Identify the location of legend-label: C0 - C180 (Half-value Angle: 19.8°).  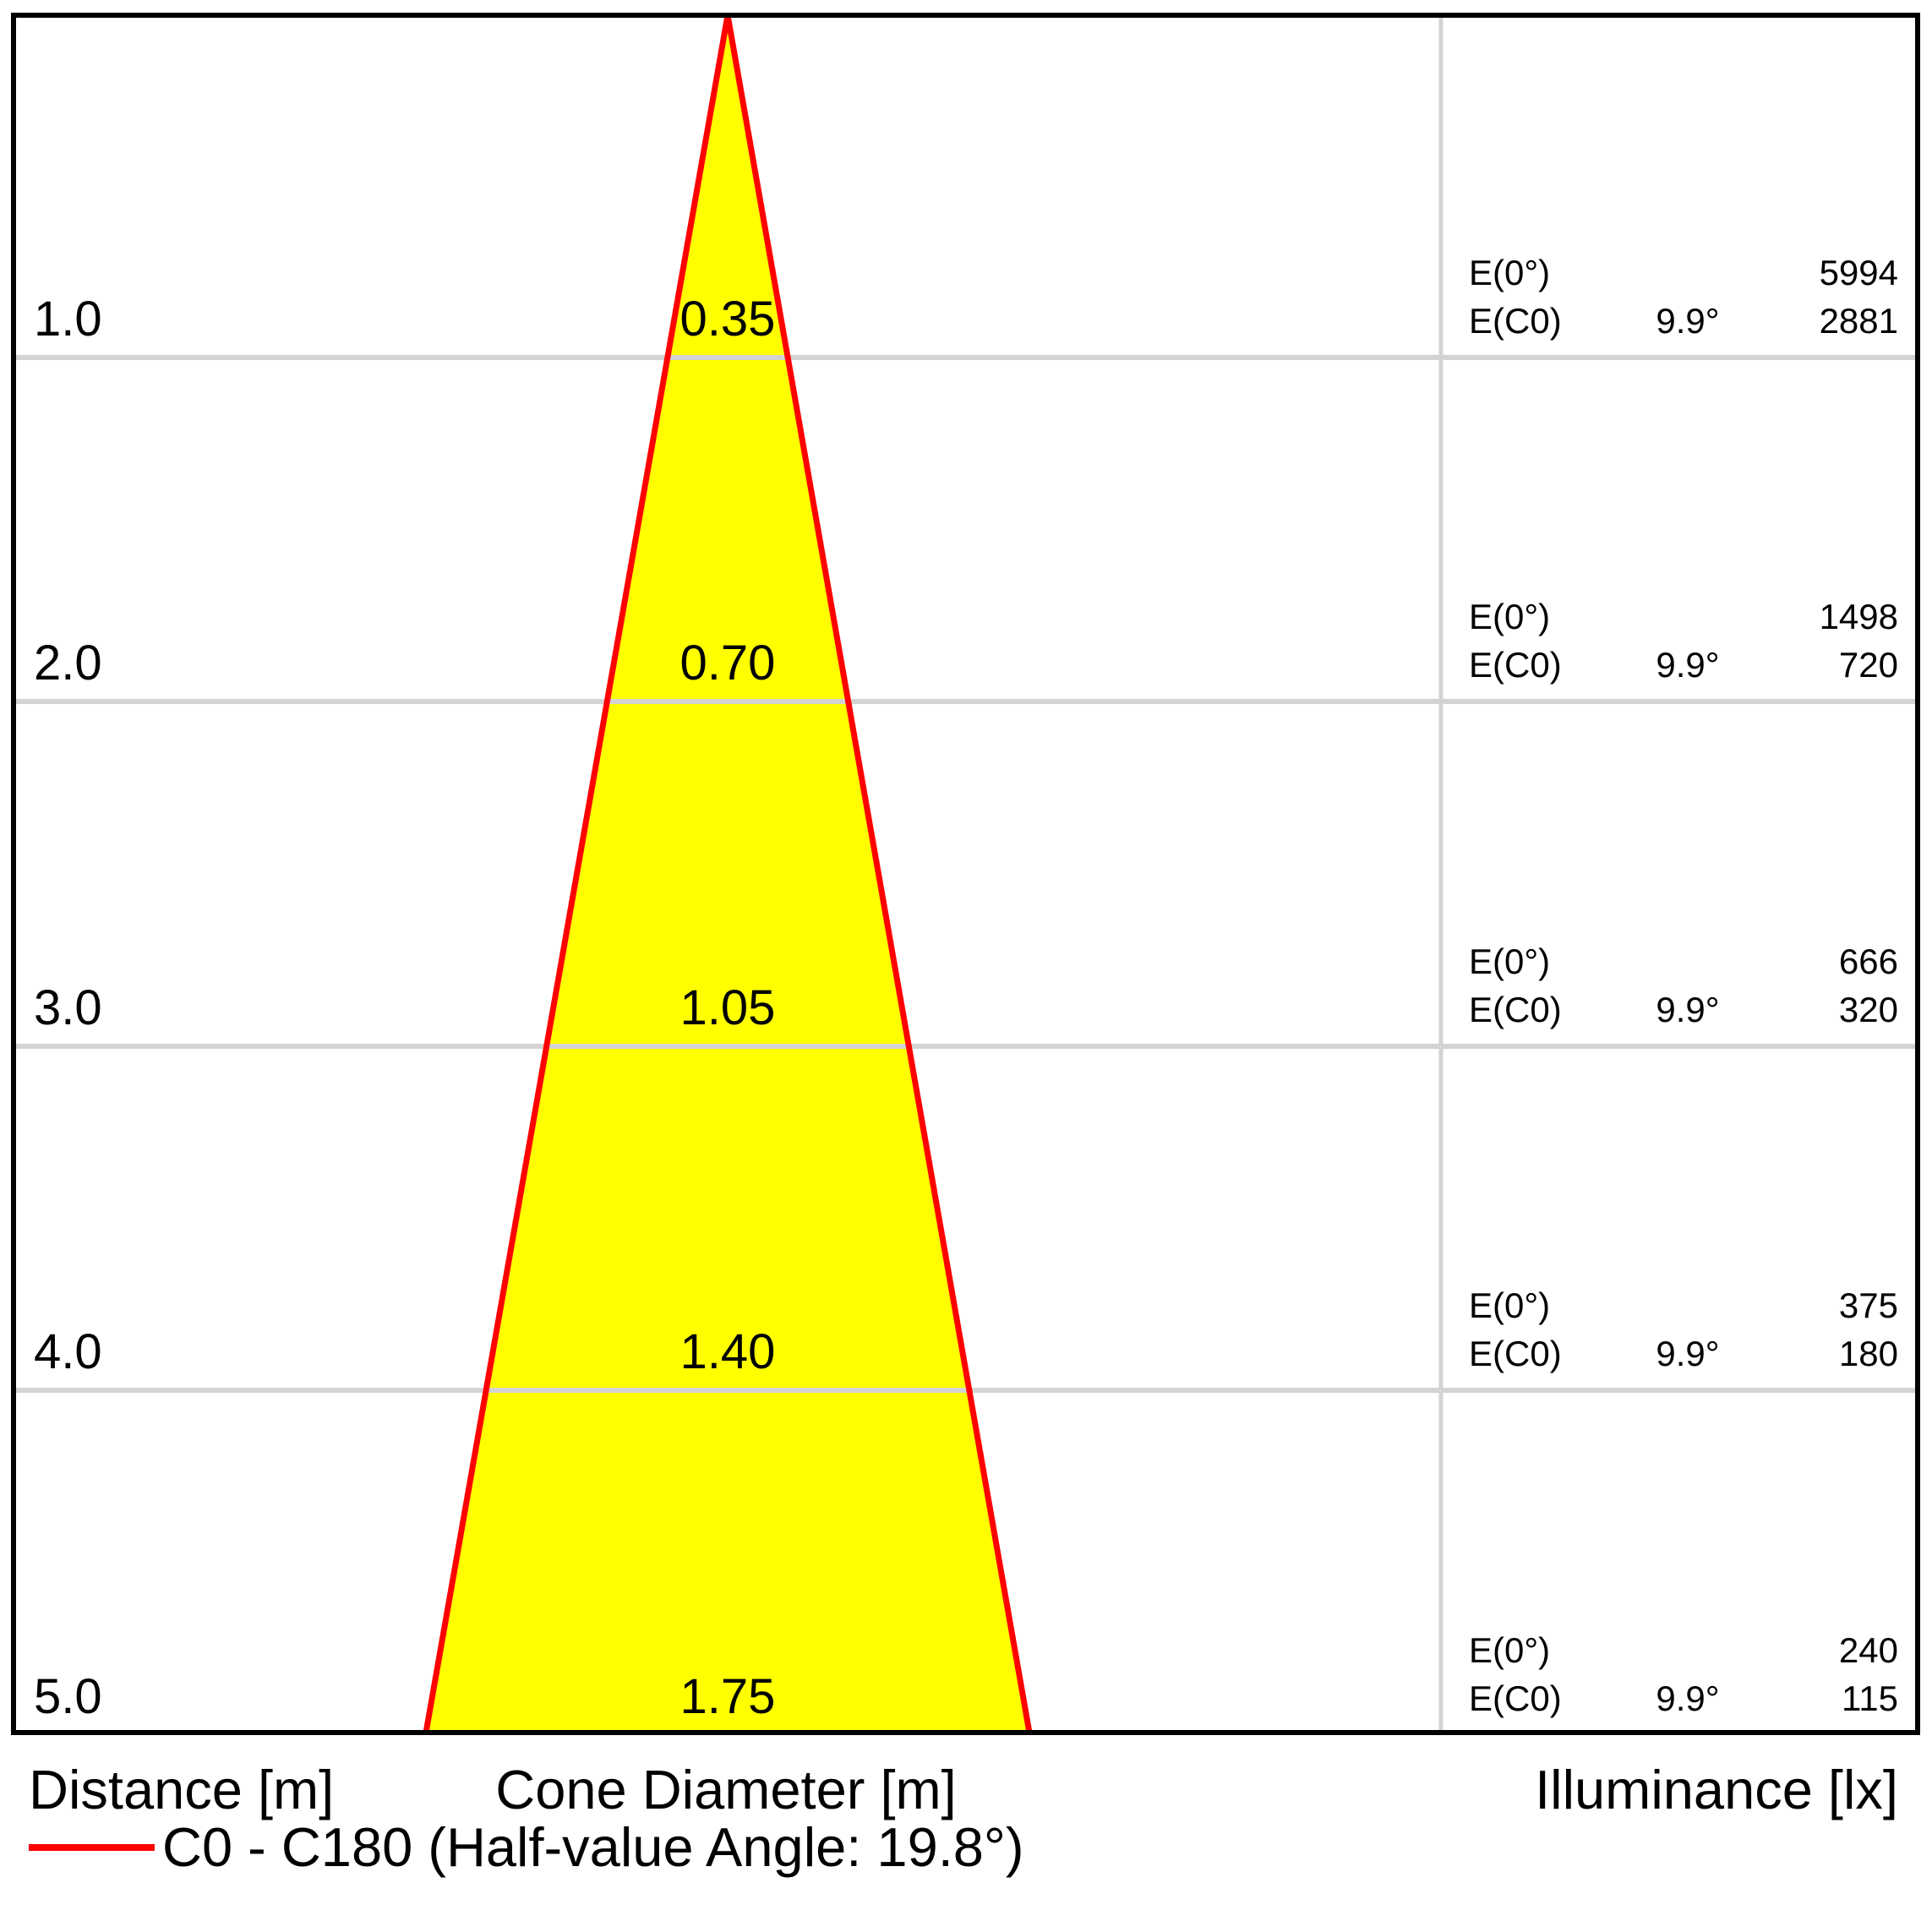
(593, 1847).